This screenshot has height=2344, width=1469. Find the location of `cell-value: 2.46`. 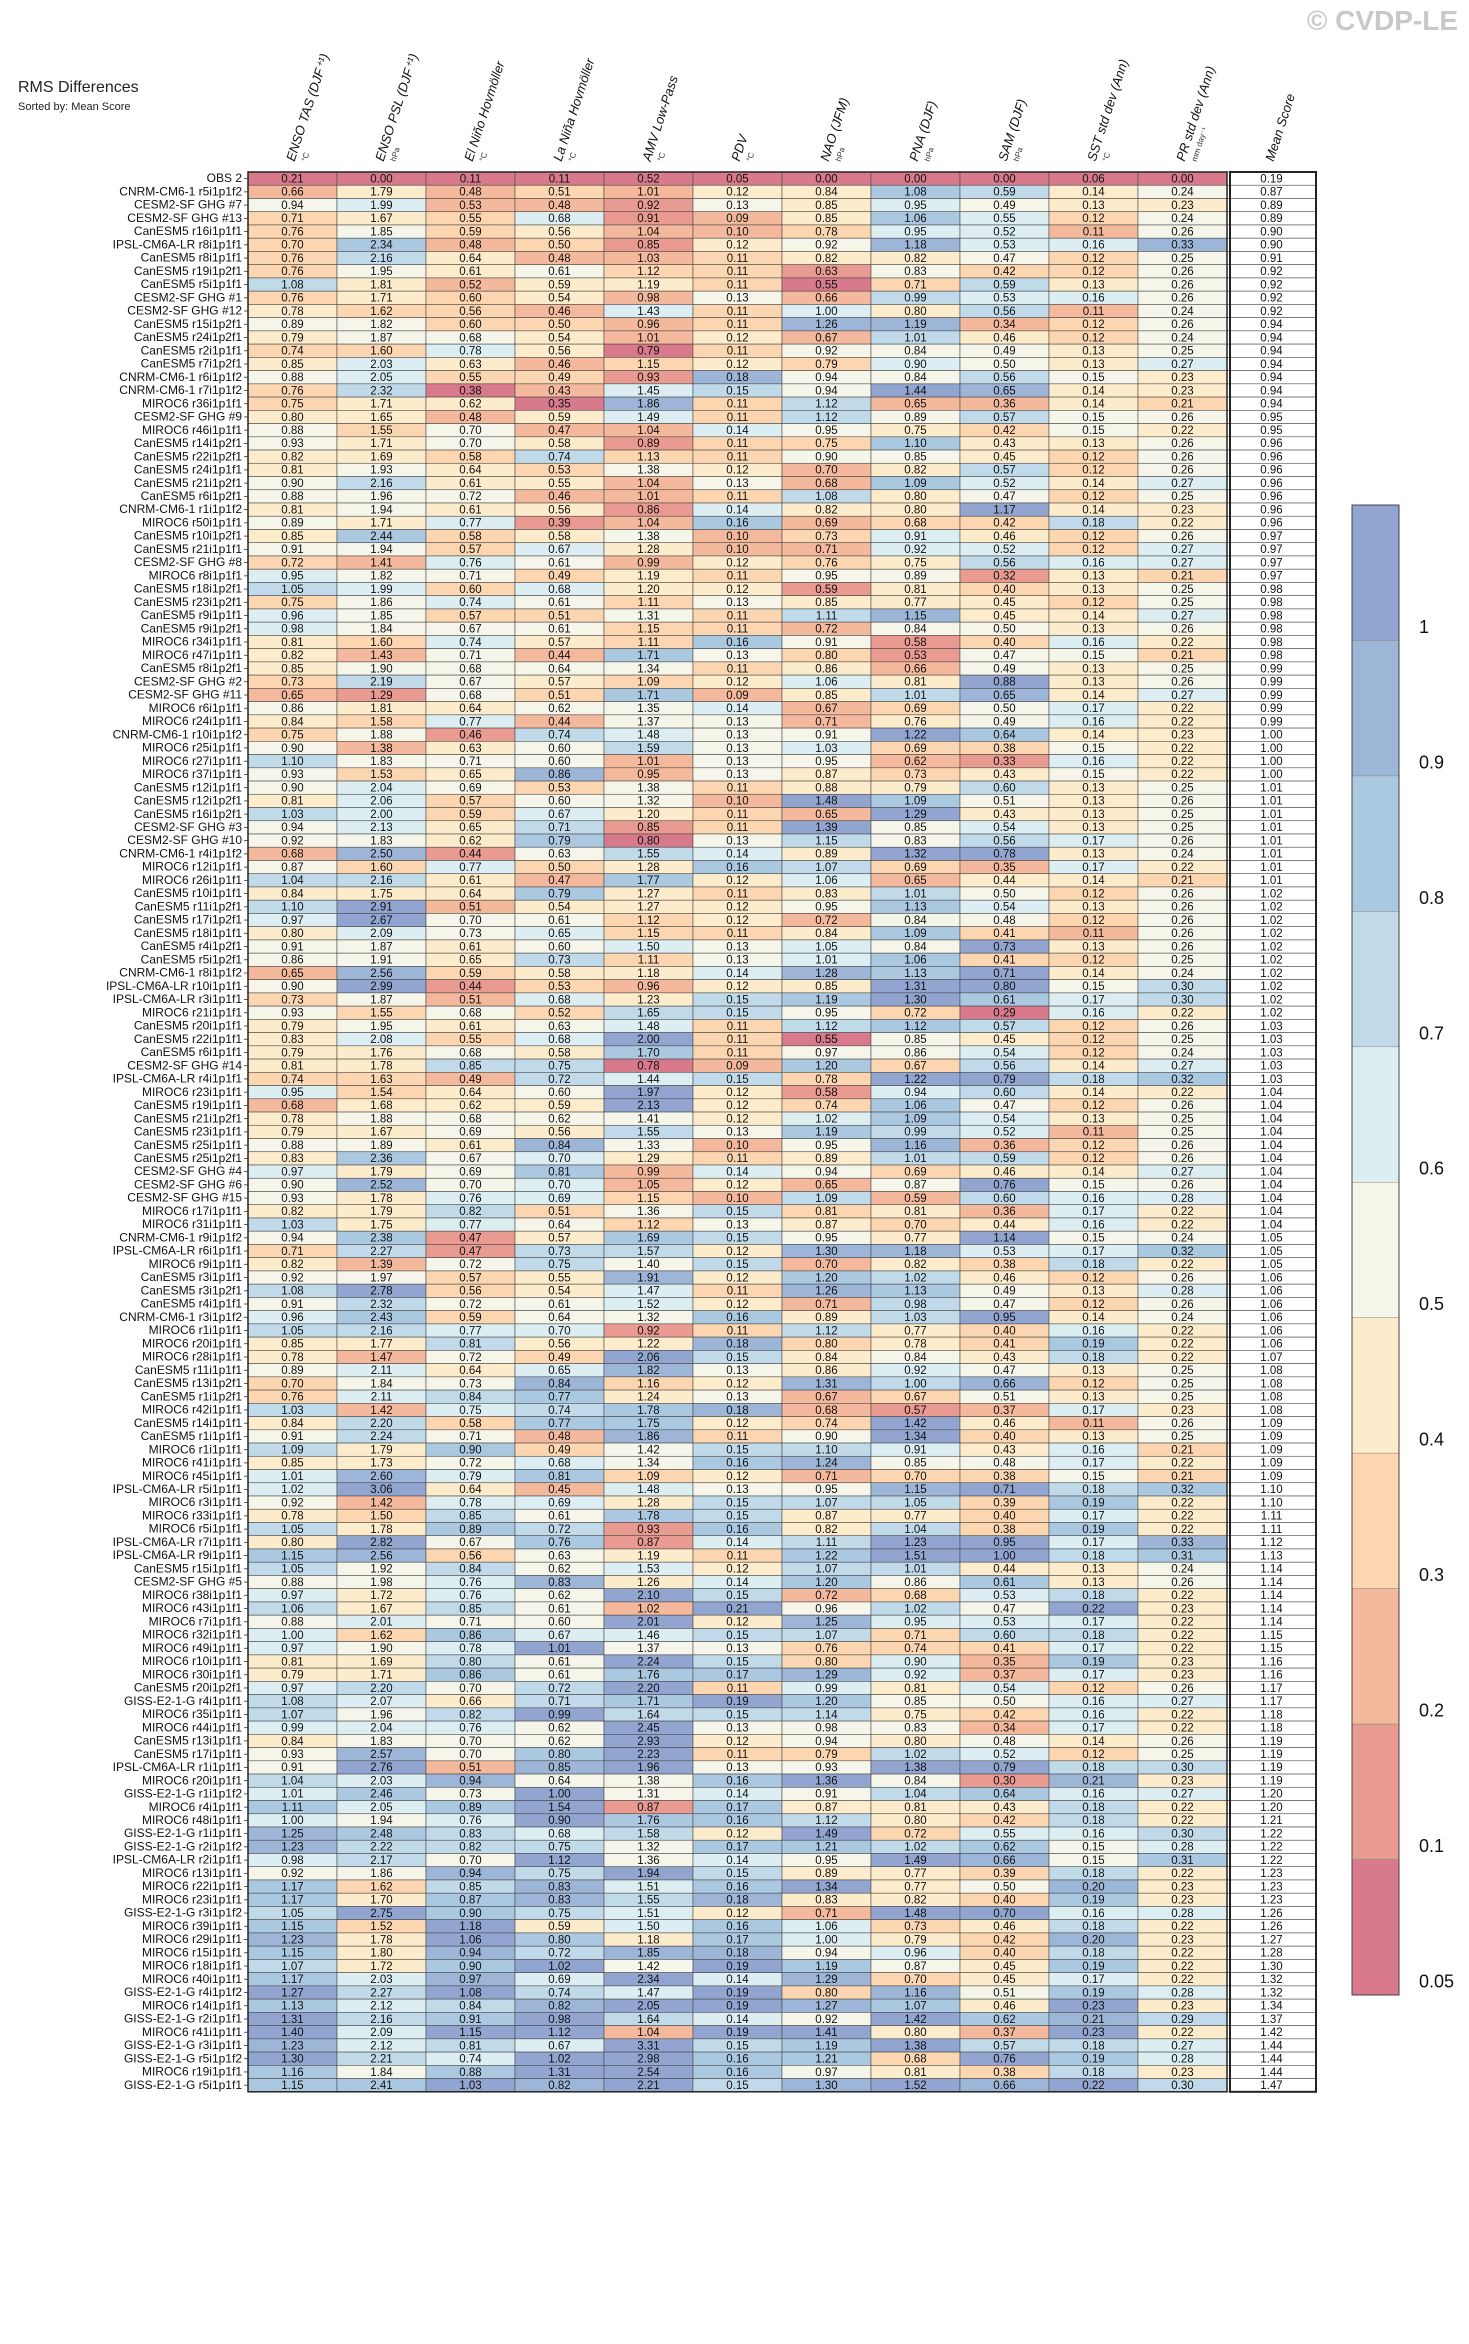

cell-value: 2.46 is located at coordinates (381, 1795).